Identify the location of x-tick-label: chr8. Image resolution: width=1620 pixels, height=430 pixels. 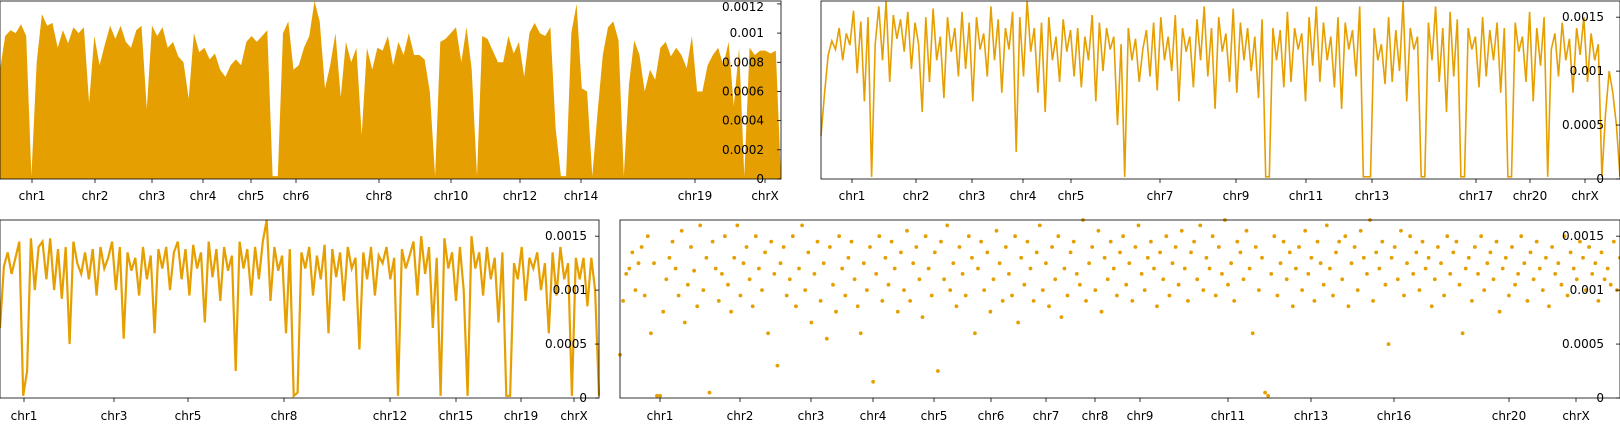
(379, 196).